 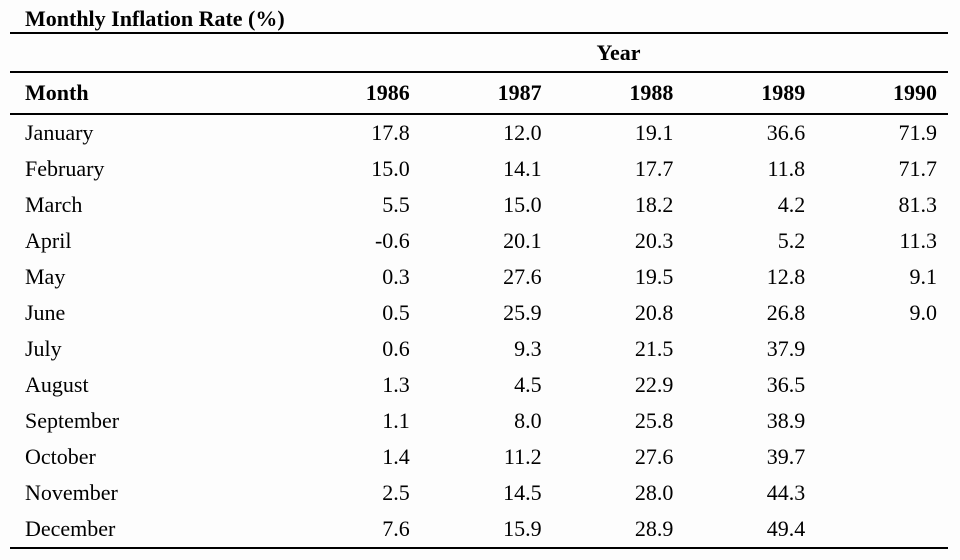 I want to click on year-column-header-1987: 1987, so click(x=486, y=93).